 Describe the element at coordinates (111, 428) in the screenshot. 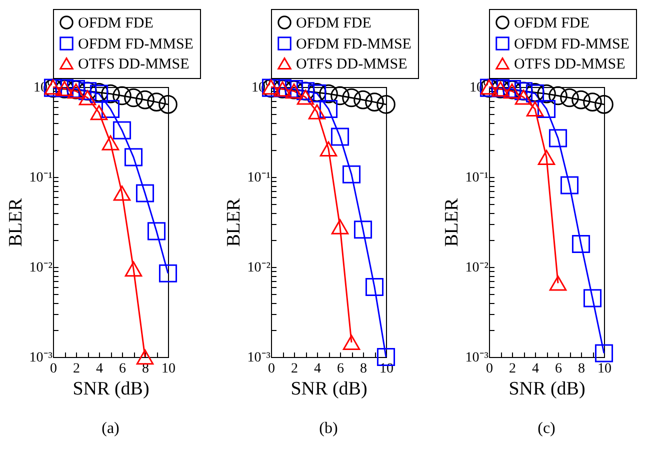

I see `text: (a)` at that location.